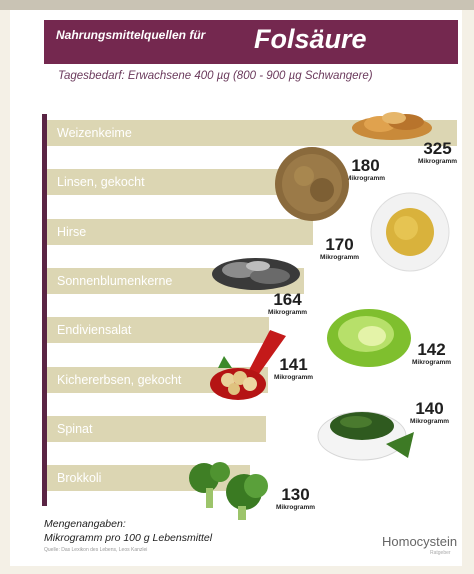 This screenshot has height=574, width=474. Describe the element at coordinates (75, 428) in the screenshot. I see `category-label: Spinat` at that location.